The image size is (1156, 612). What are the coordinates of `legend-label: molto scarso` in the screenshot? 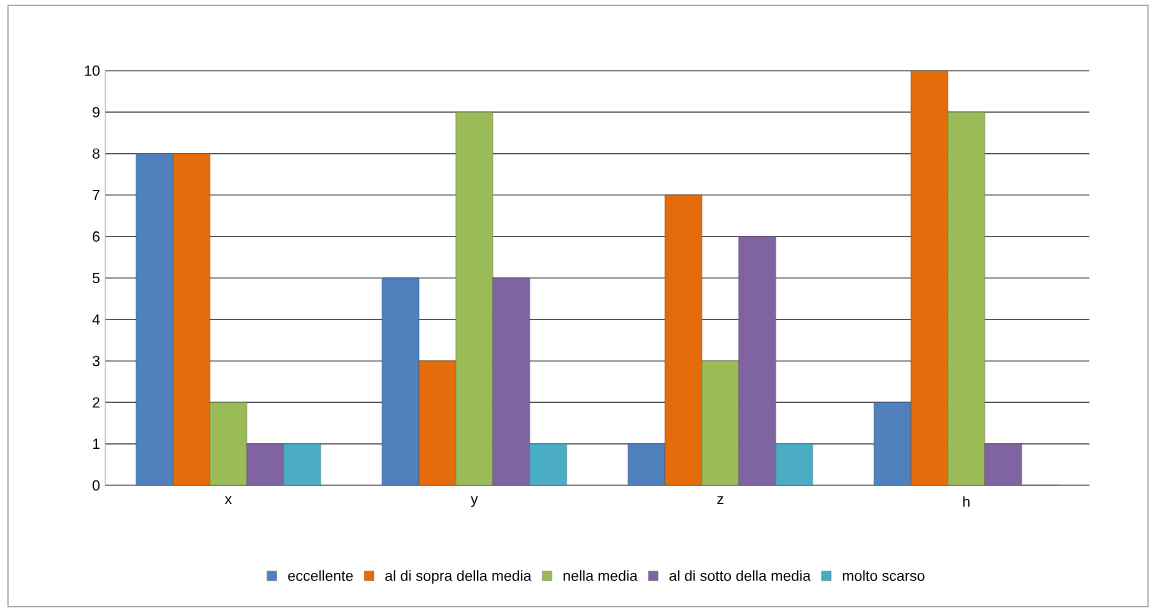 It's located at (883, 575).